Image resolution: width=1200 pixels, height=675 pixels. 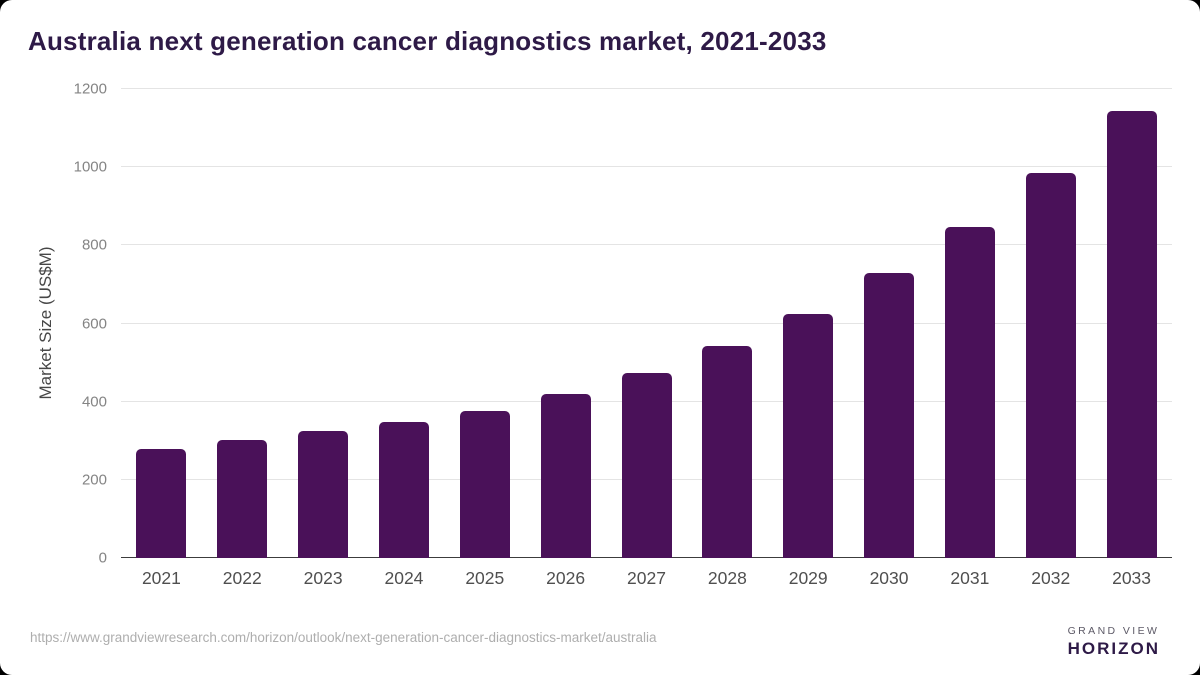 I want to click on x-tick-label: 2021, so click(x=161, y=578).